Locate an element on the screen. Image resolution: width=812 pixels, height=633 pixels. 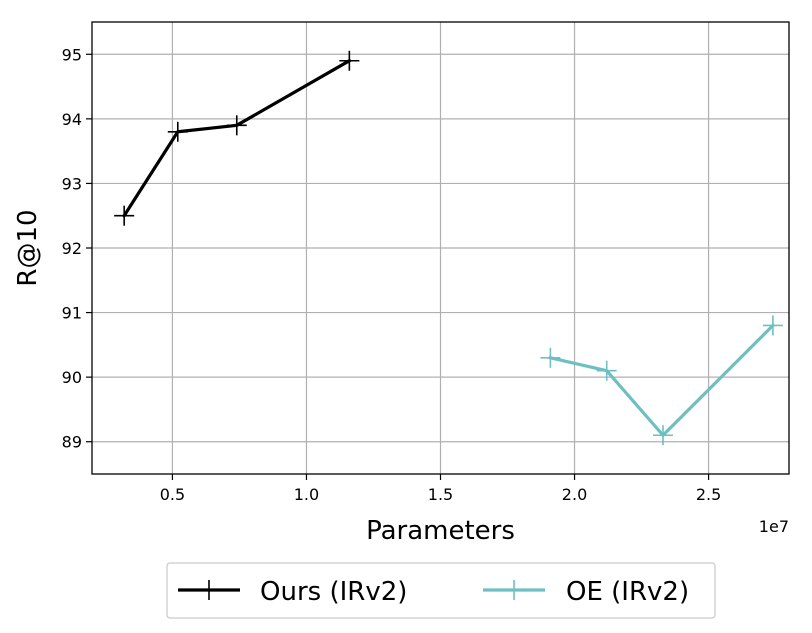
legend-entry: OE (IRv2) is located at coordinates (586, 592).